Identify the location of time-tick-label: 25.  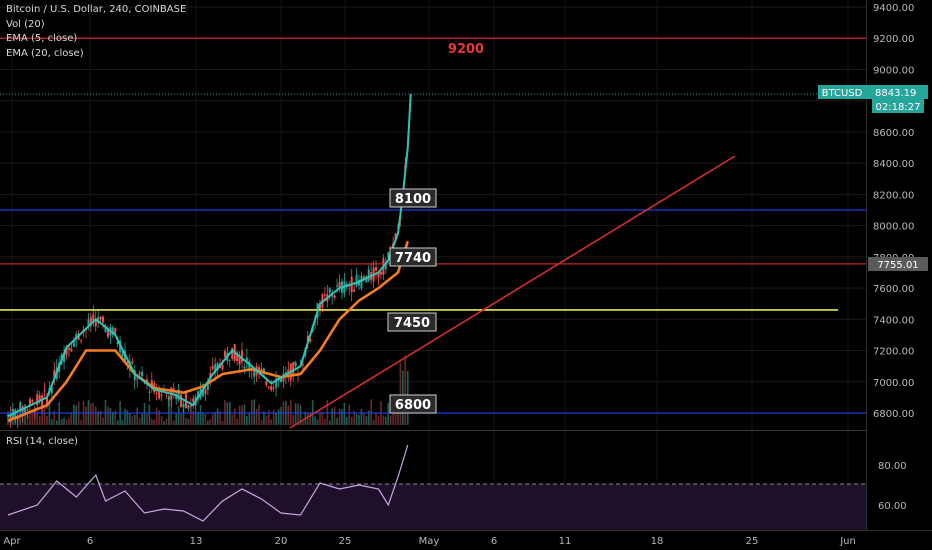
(752, 541).